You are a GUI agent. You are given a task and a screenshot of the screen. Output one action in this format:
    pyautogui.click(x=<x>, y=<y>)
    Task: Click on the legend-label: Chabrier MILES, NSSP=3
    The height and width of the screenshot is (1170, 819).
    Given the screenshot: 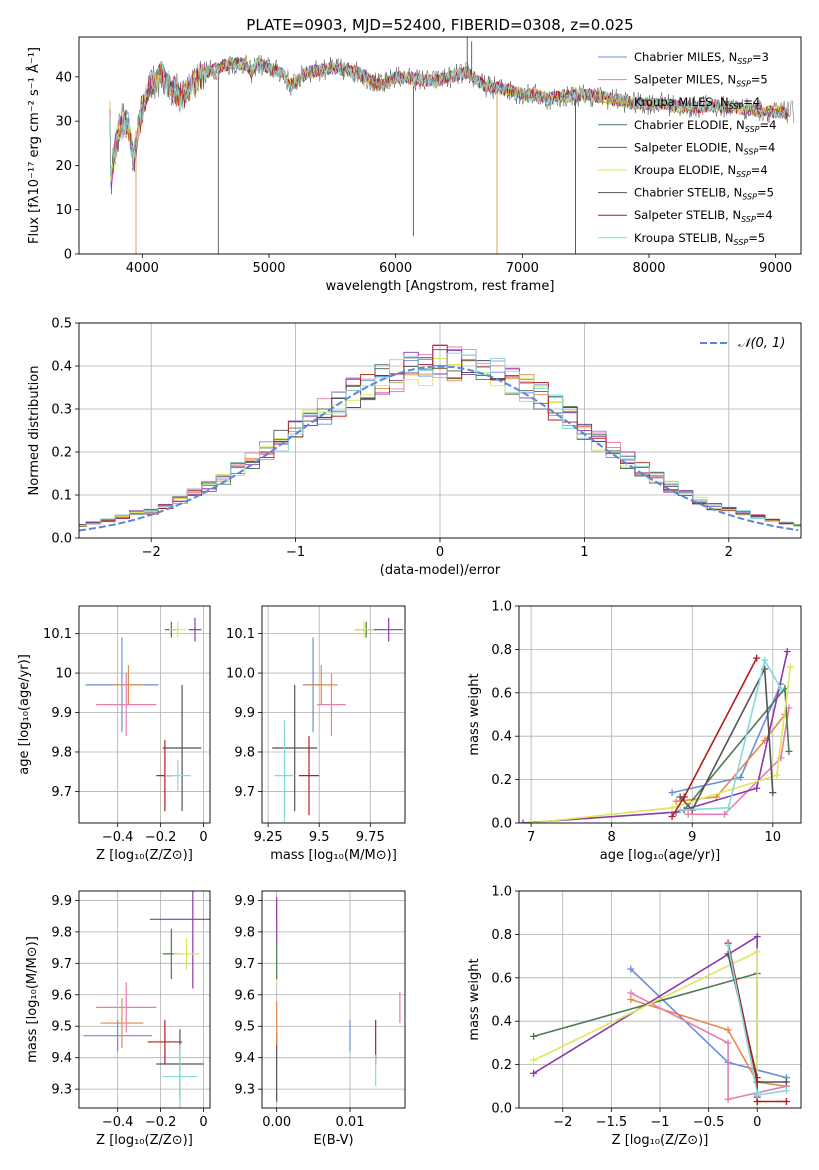 What is the action you would take?
    pyautogui.click(x=701, y=58)
    